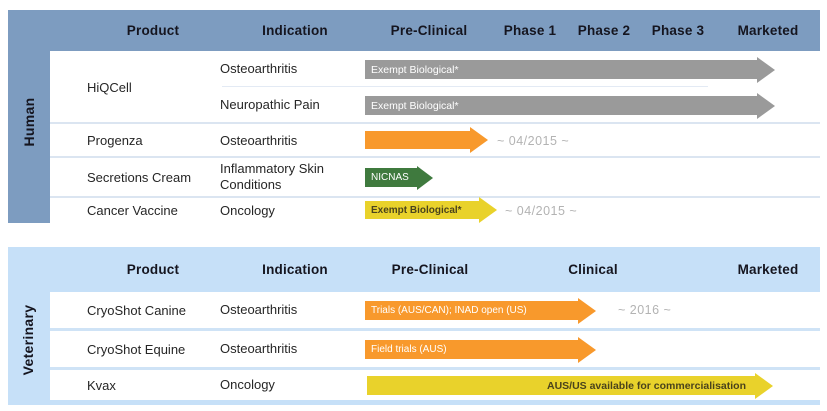 The image size is (827, 411). Describe the element at coordinates (28, 340) in the screenshot. I see `veterinary-section-label: Veterinary` at that location.